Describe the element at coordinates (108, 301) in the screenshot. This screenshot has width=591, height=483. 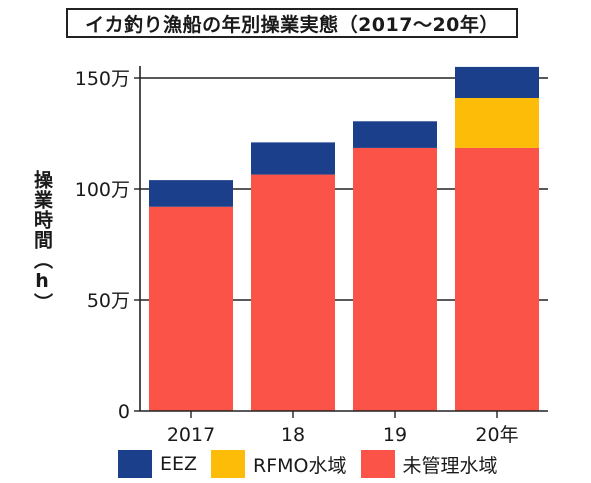
I see `y-tick-label: 50万` at that location.